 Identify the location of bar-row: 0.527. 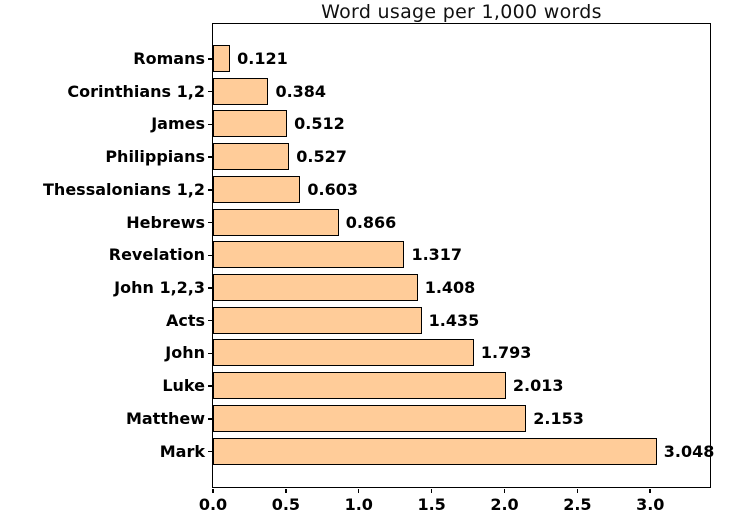
(279, 157).